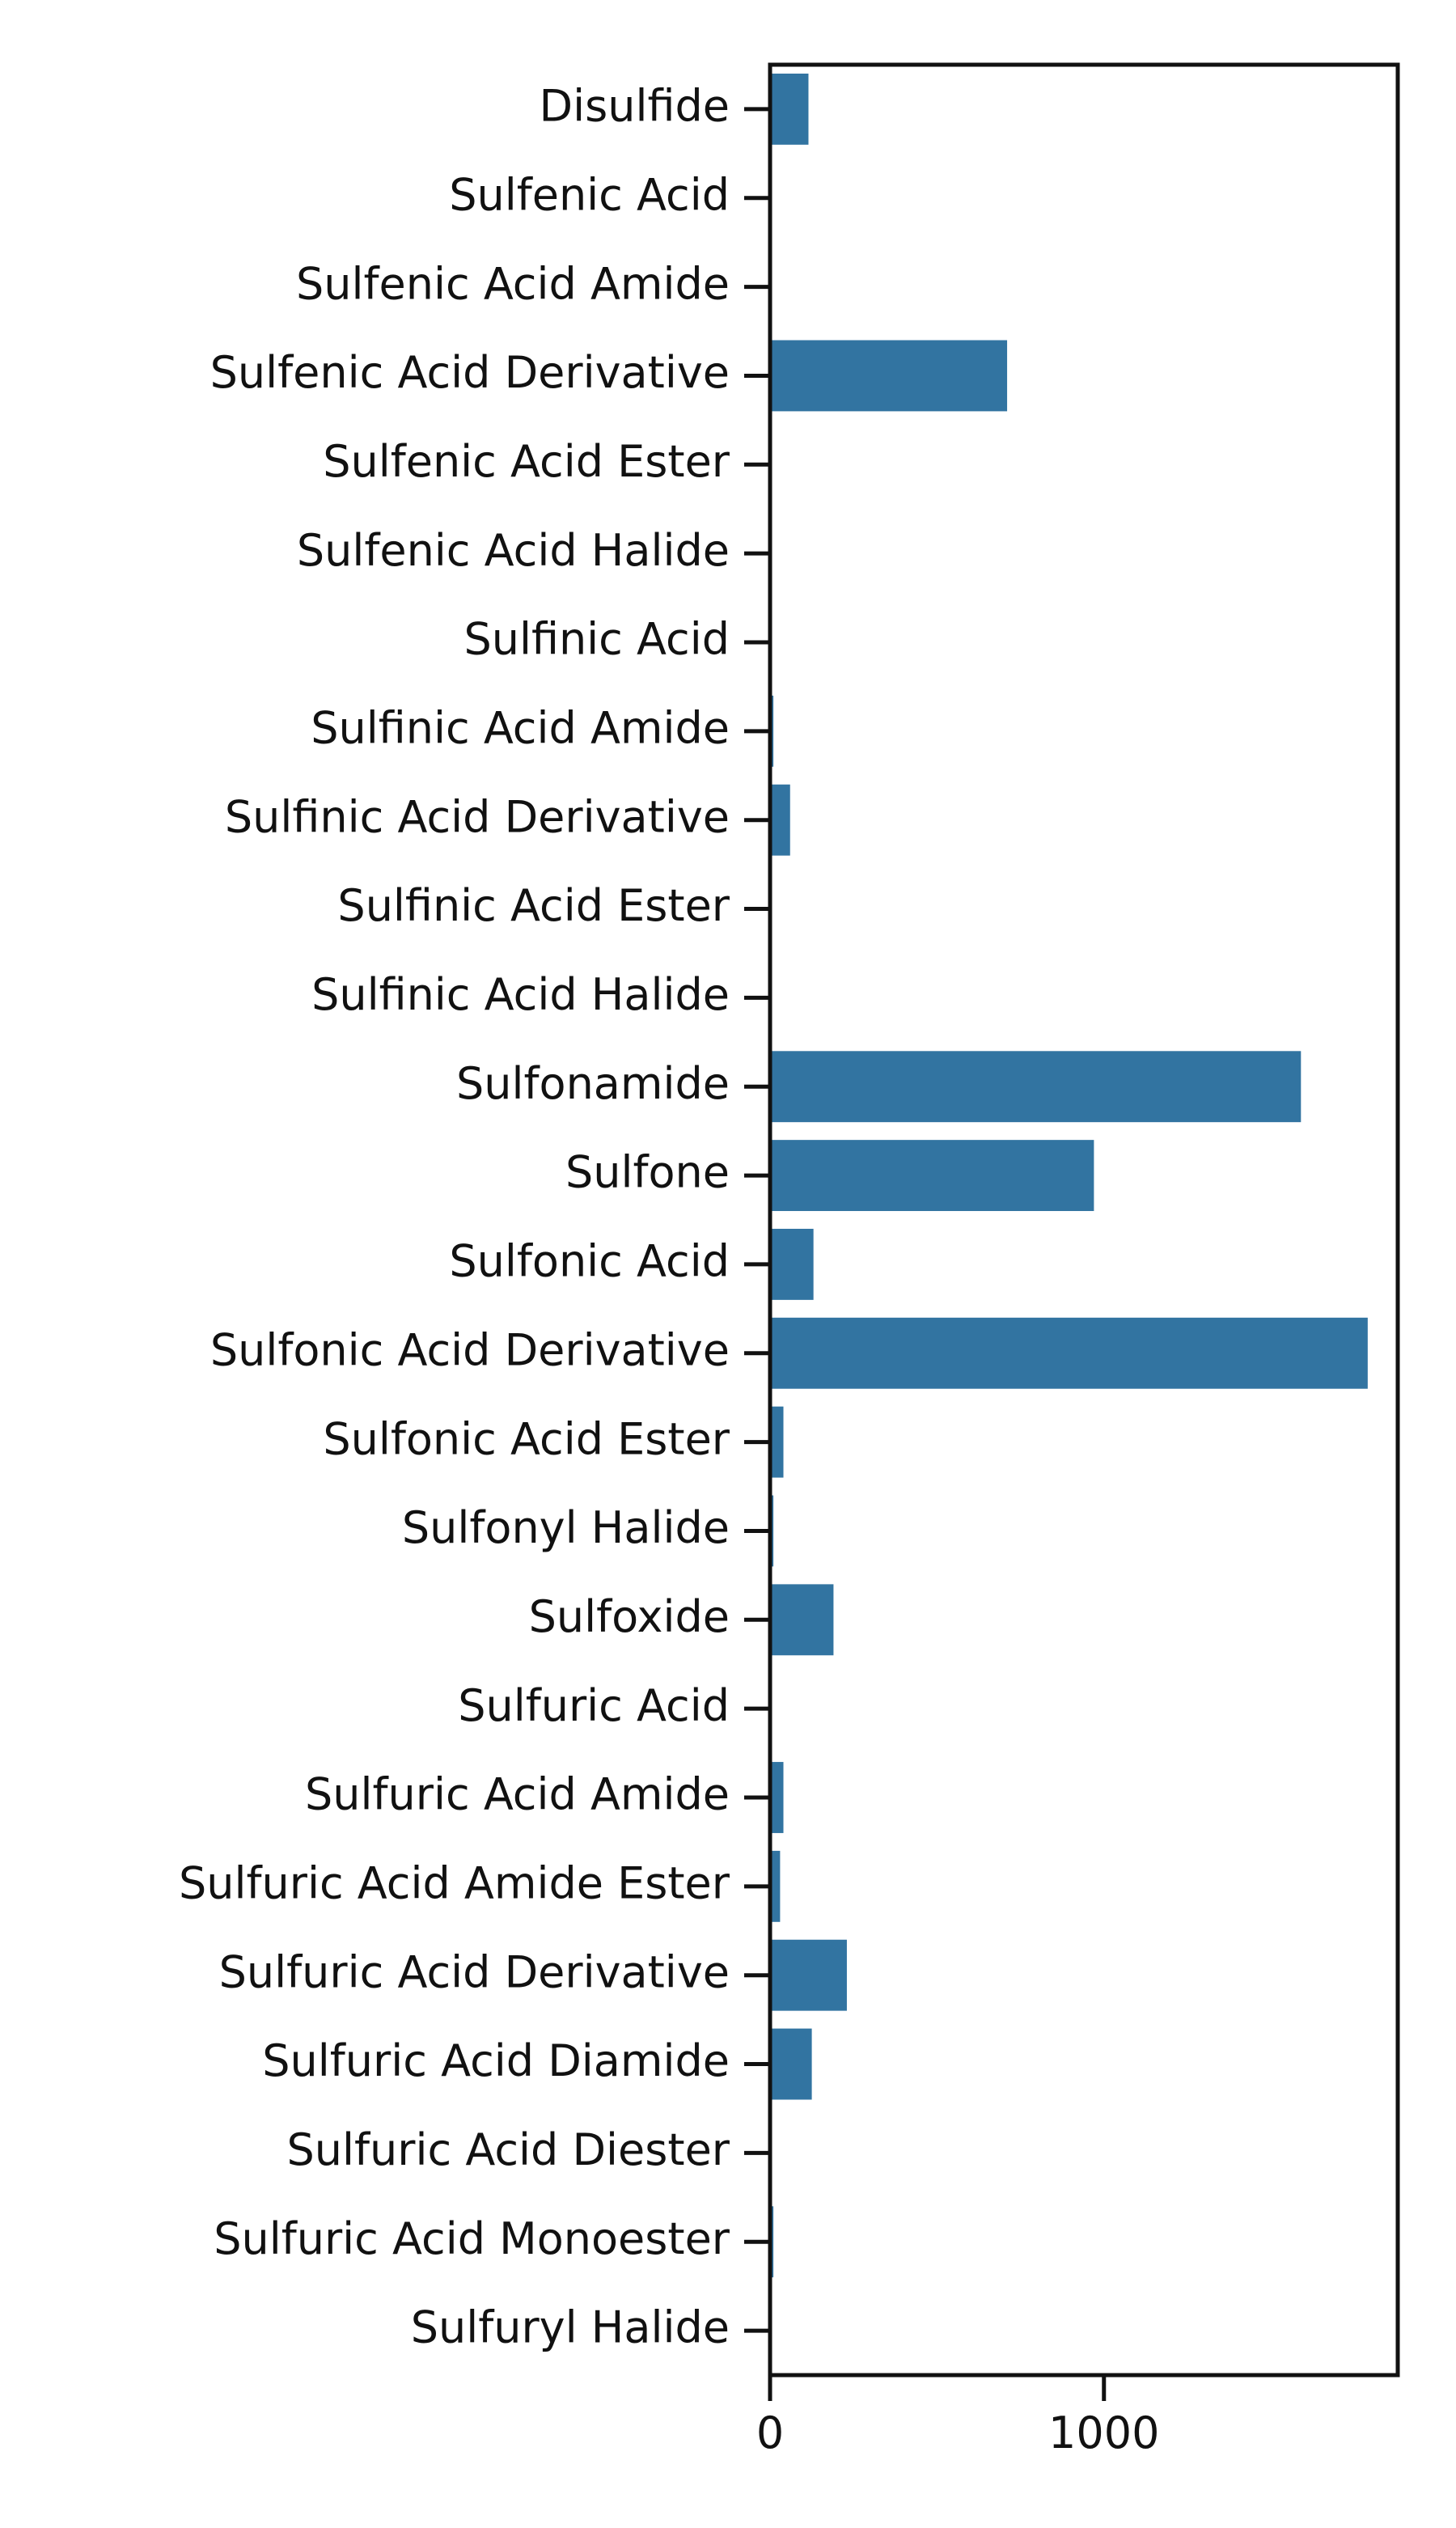  Describe the element at coordinates (513, 283) in the screenshot. I see `y-tick-label-sulfenic-acid-amide: Sulfenic Acid Amide` at that location.